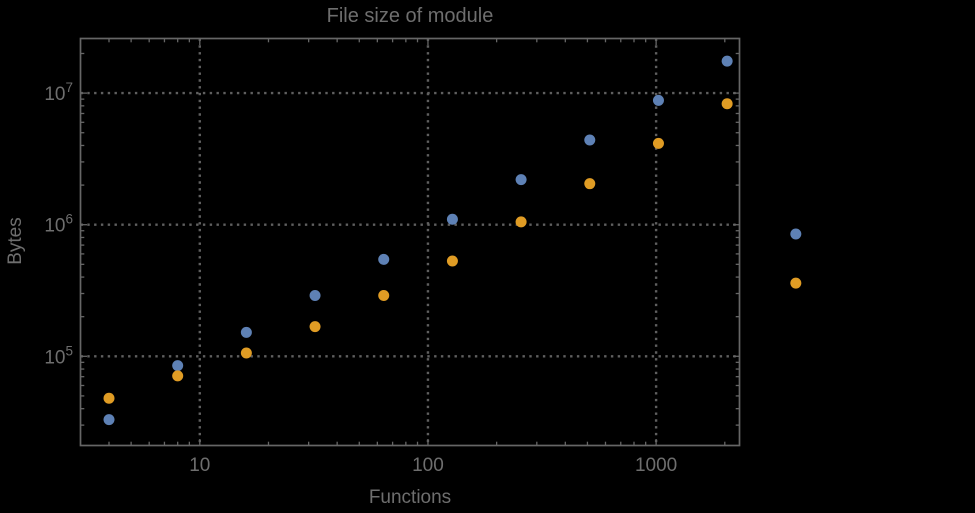 The image size is (975, 513). I want to click on point-orange-x1024, so click(658, 143).